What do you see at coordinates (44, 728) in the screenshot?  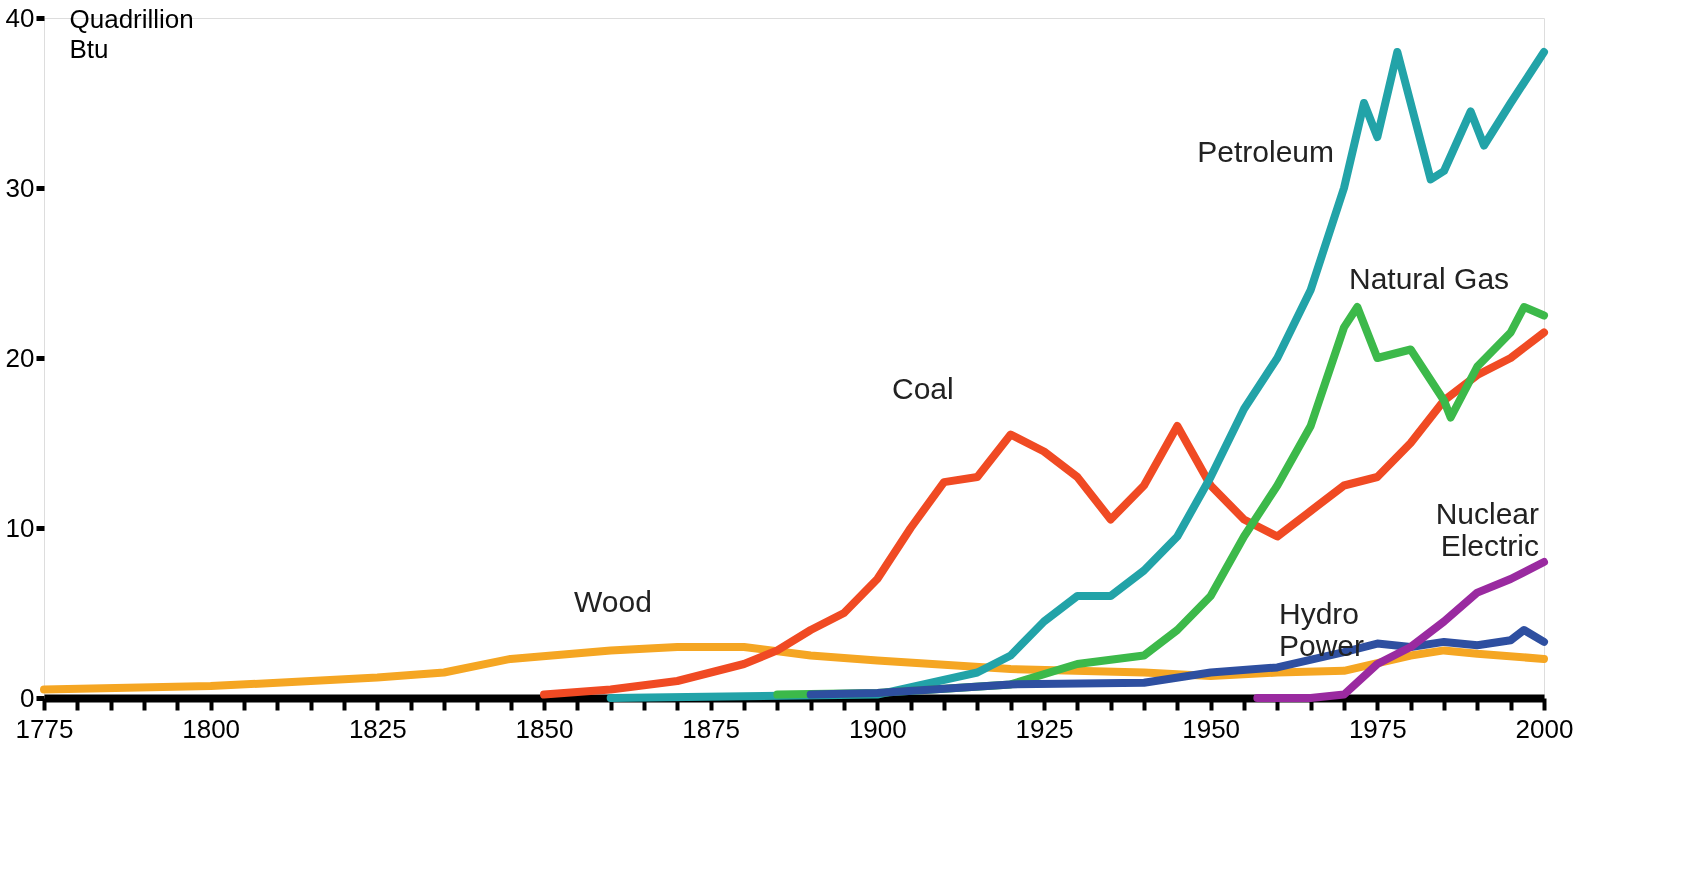 I see `x-tick-label: 1775` at bounding box center [44, 728].